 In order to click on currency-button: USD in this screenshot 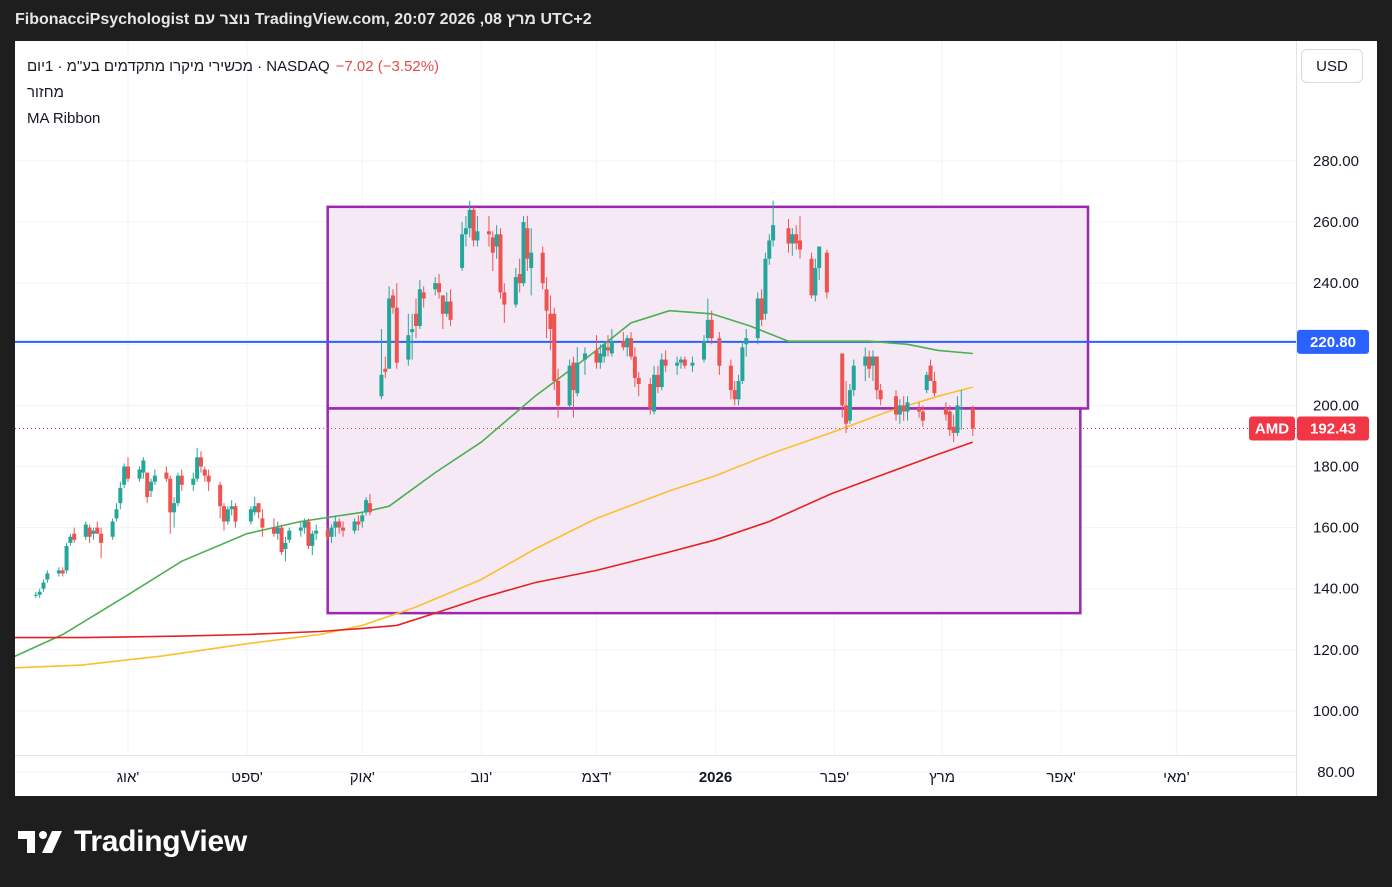, I will do `click(1332, 66)`.